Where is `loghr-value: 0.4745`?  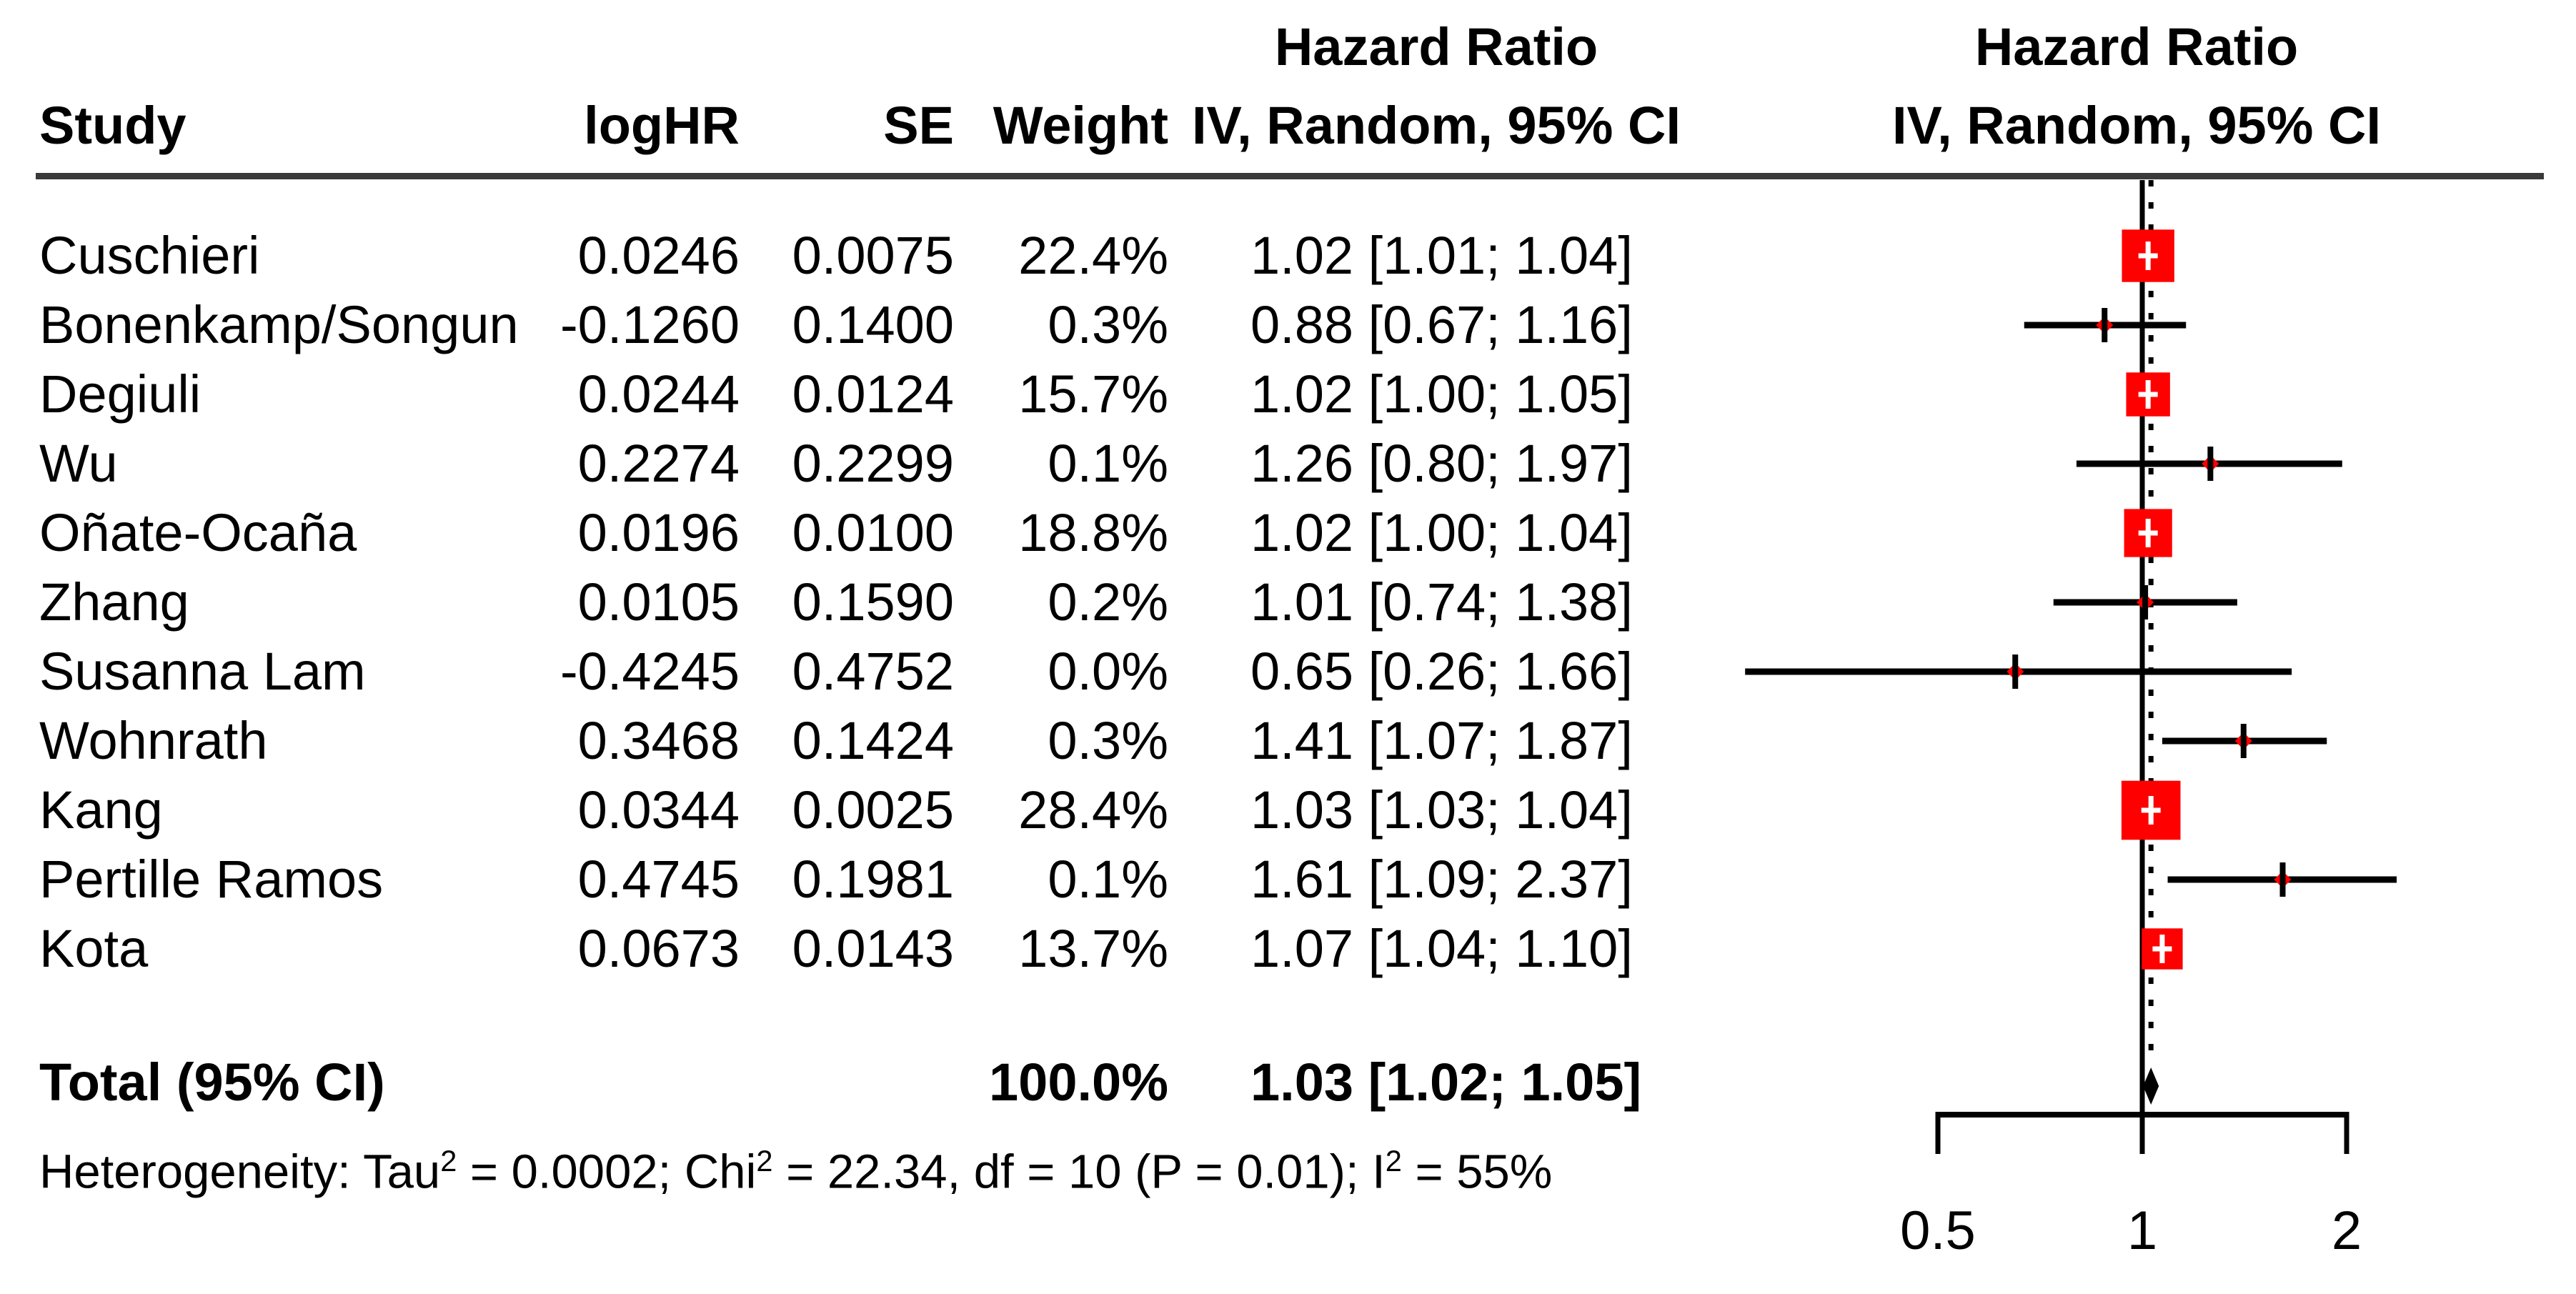 loghr-value: 0.4745 is located at coordinates (658, 880).